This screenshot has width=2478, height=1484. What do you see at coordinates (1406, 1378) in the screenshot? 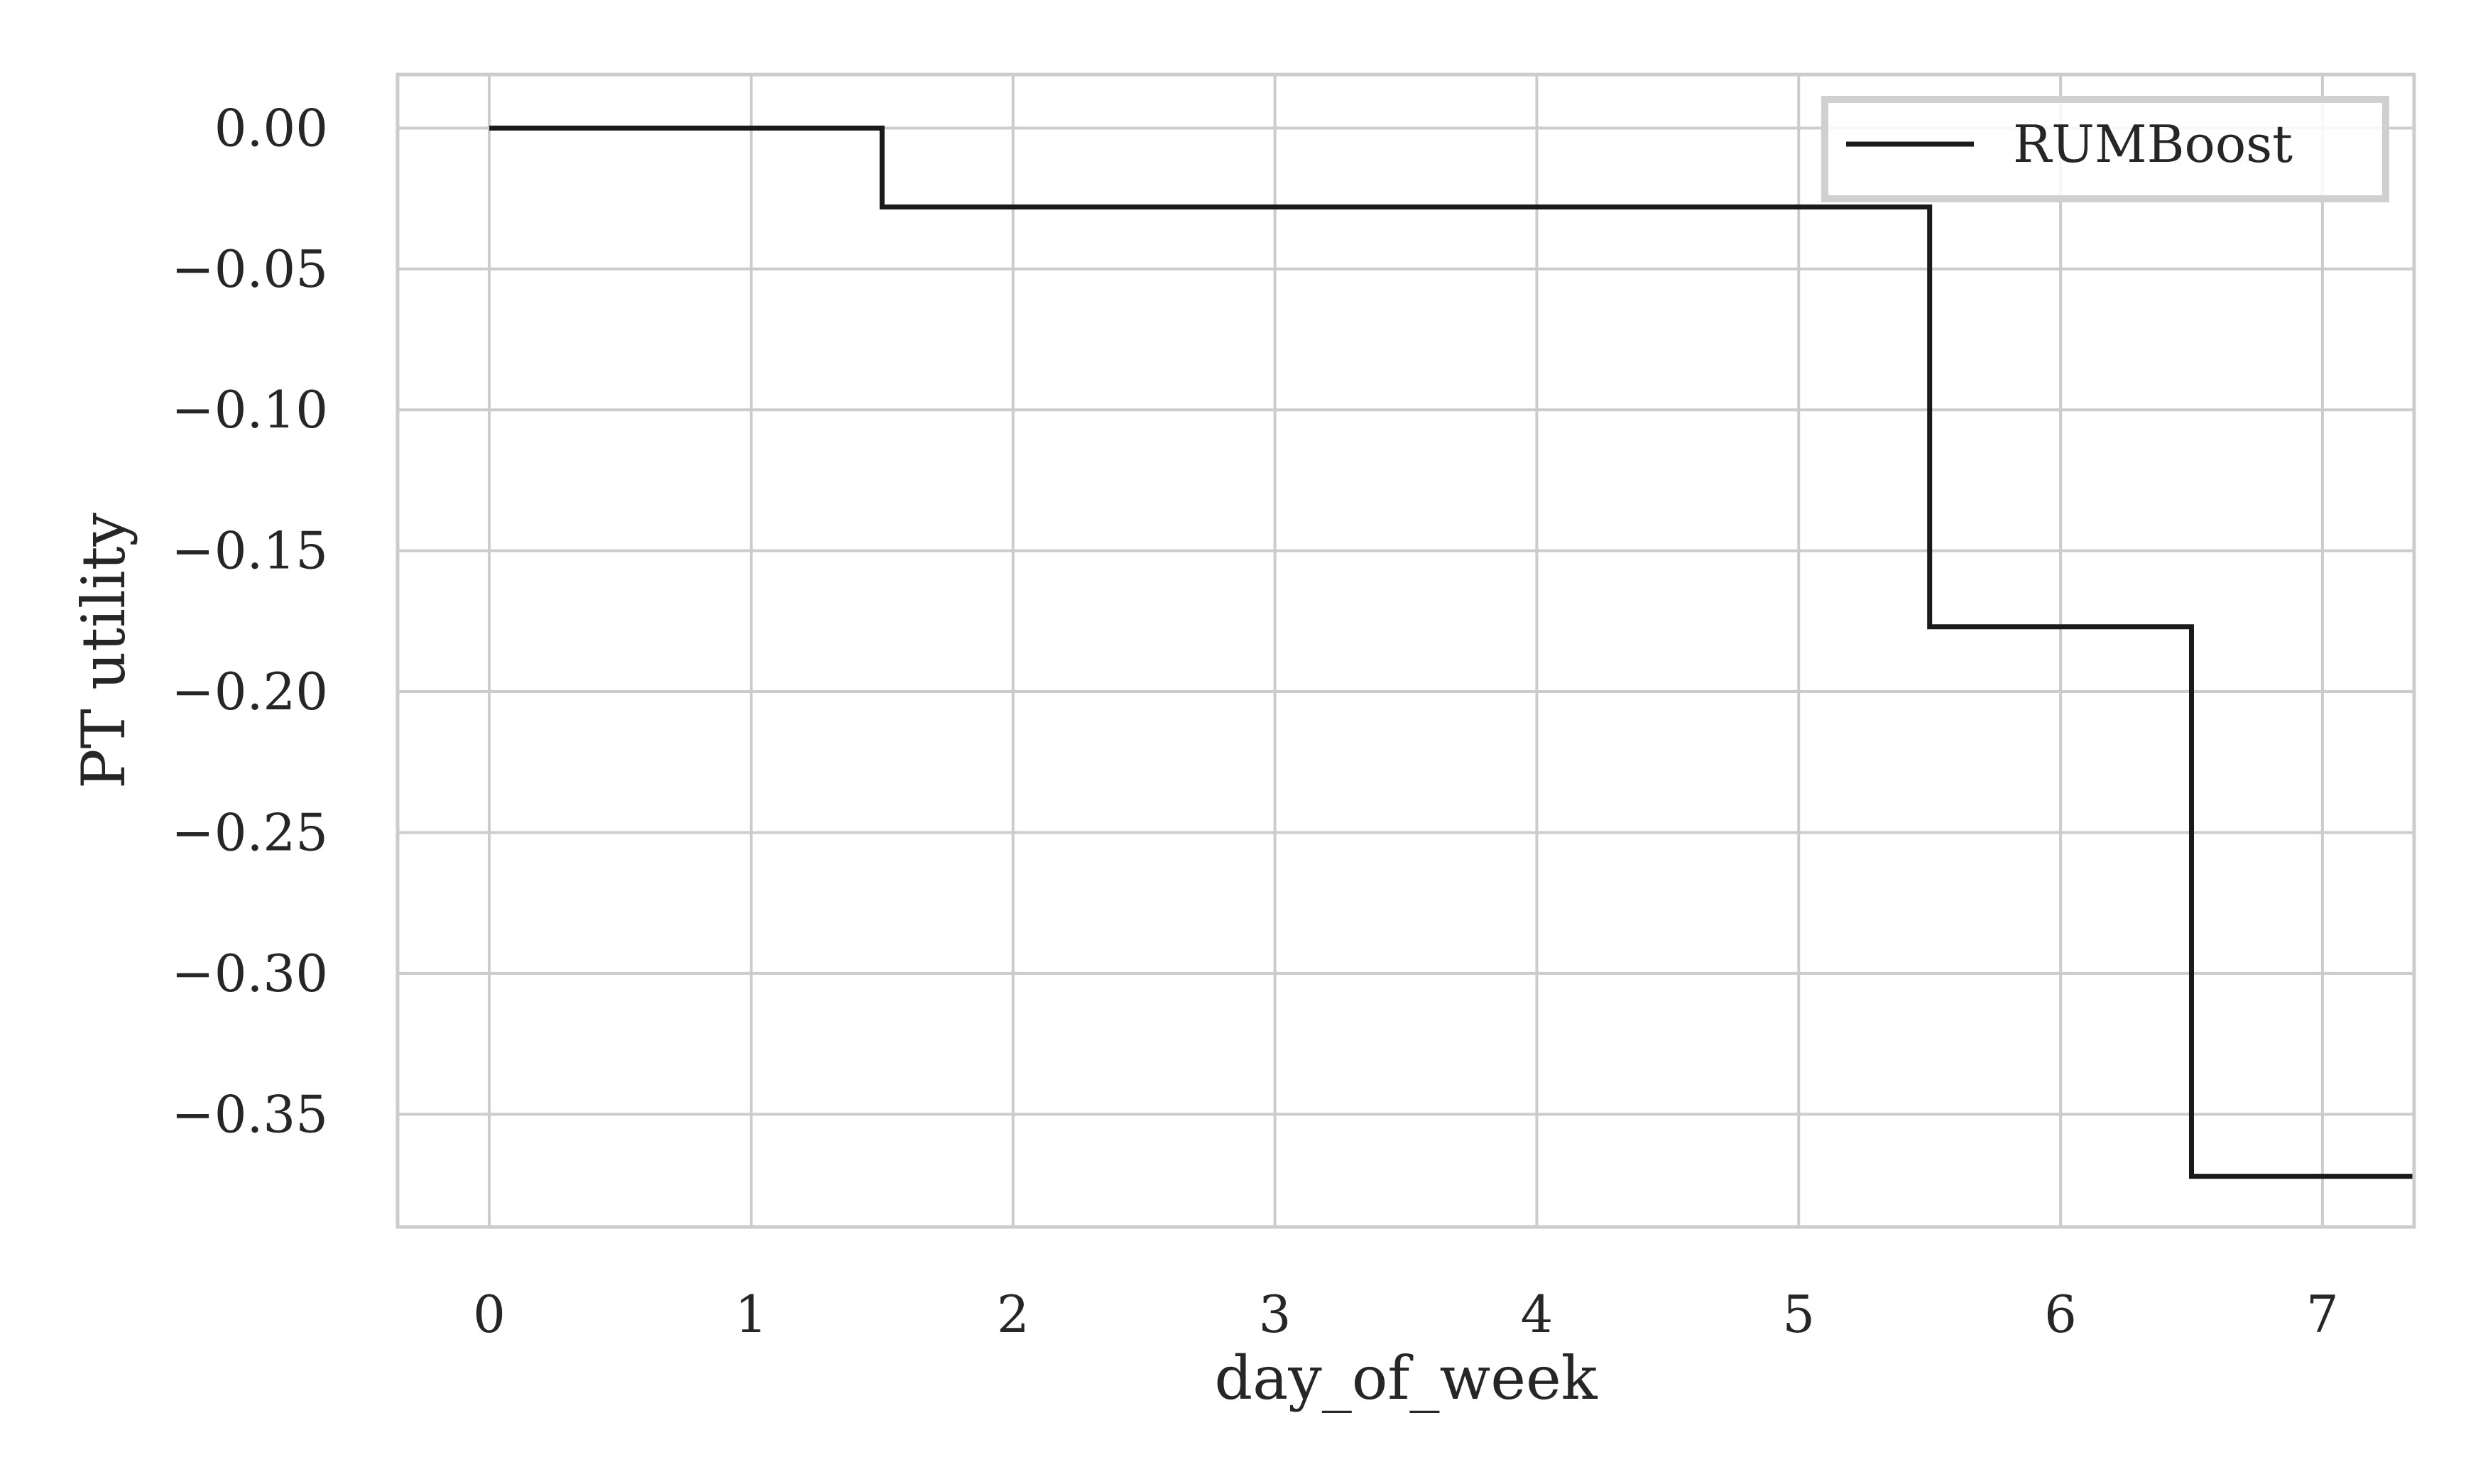
I see `x-axis-label: day_of_week` at bounding box center [1406, 1378].